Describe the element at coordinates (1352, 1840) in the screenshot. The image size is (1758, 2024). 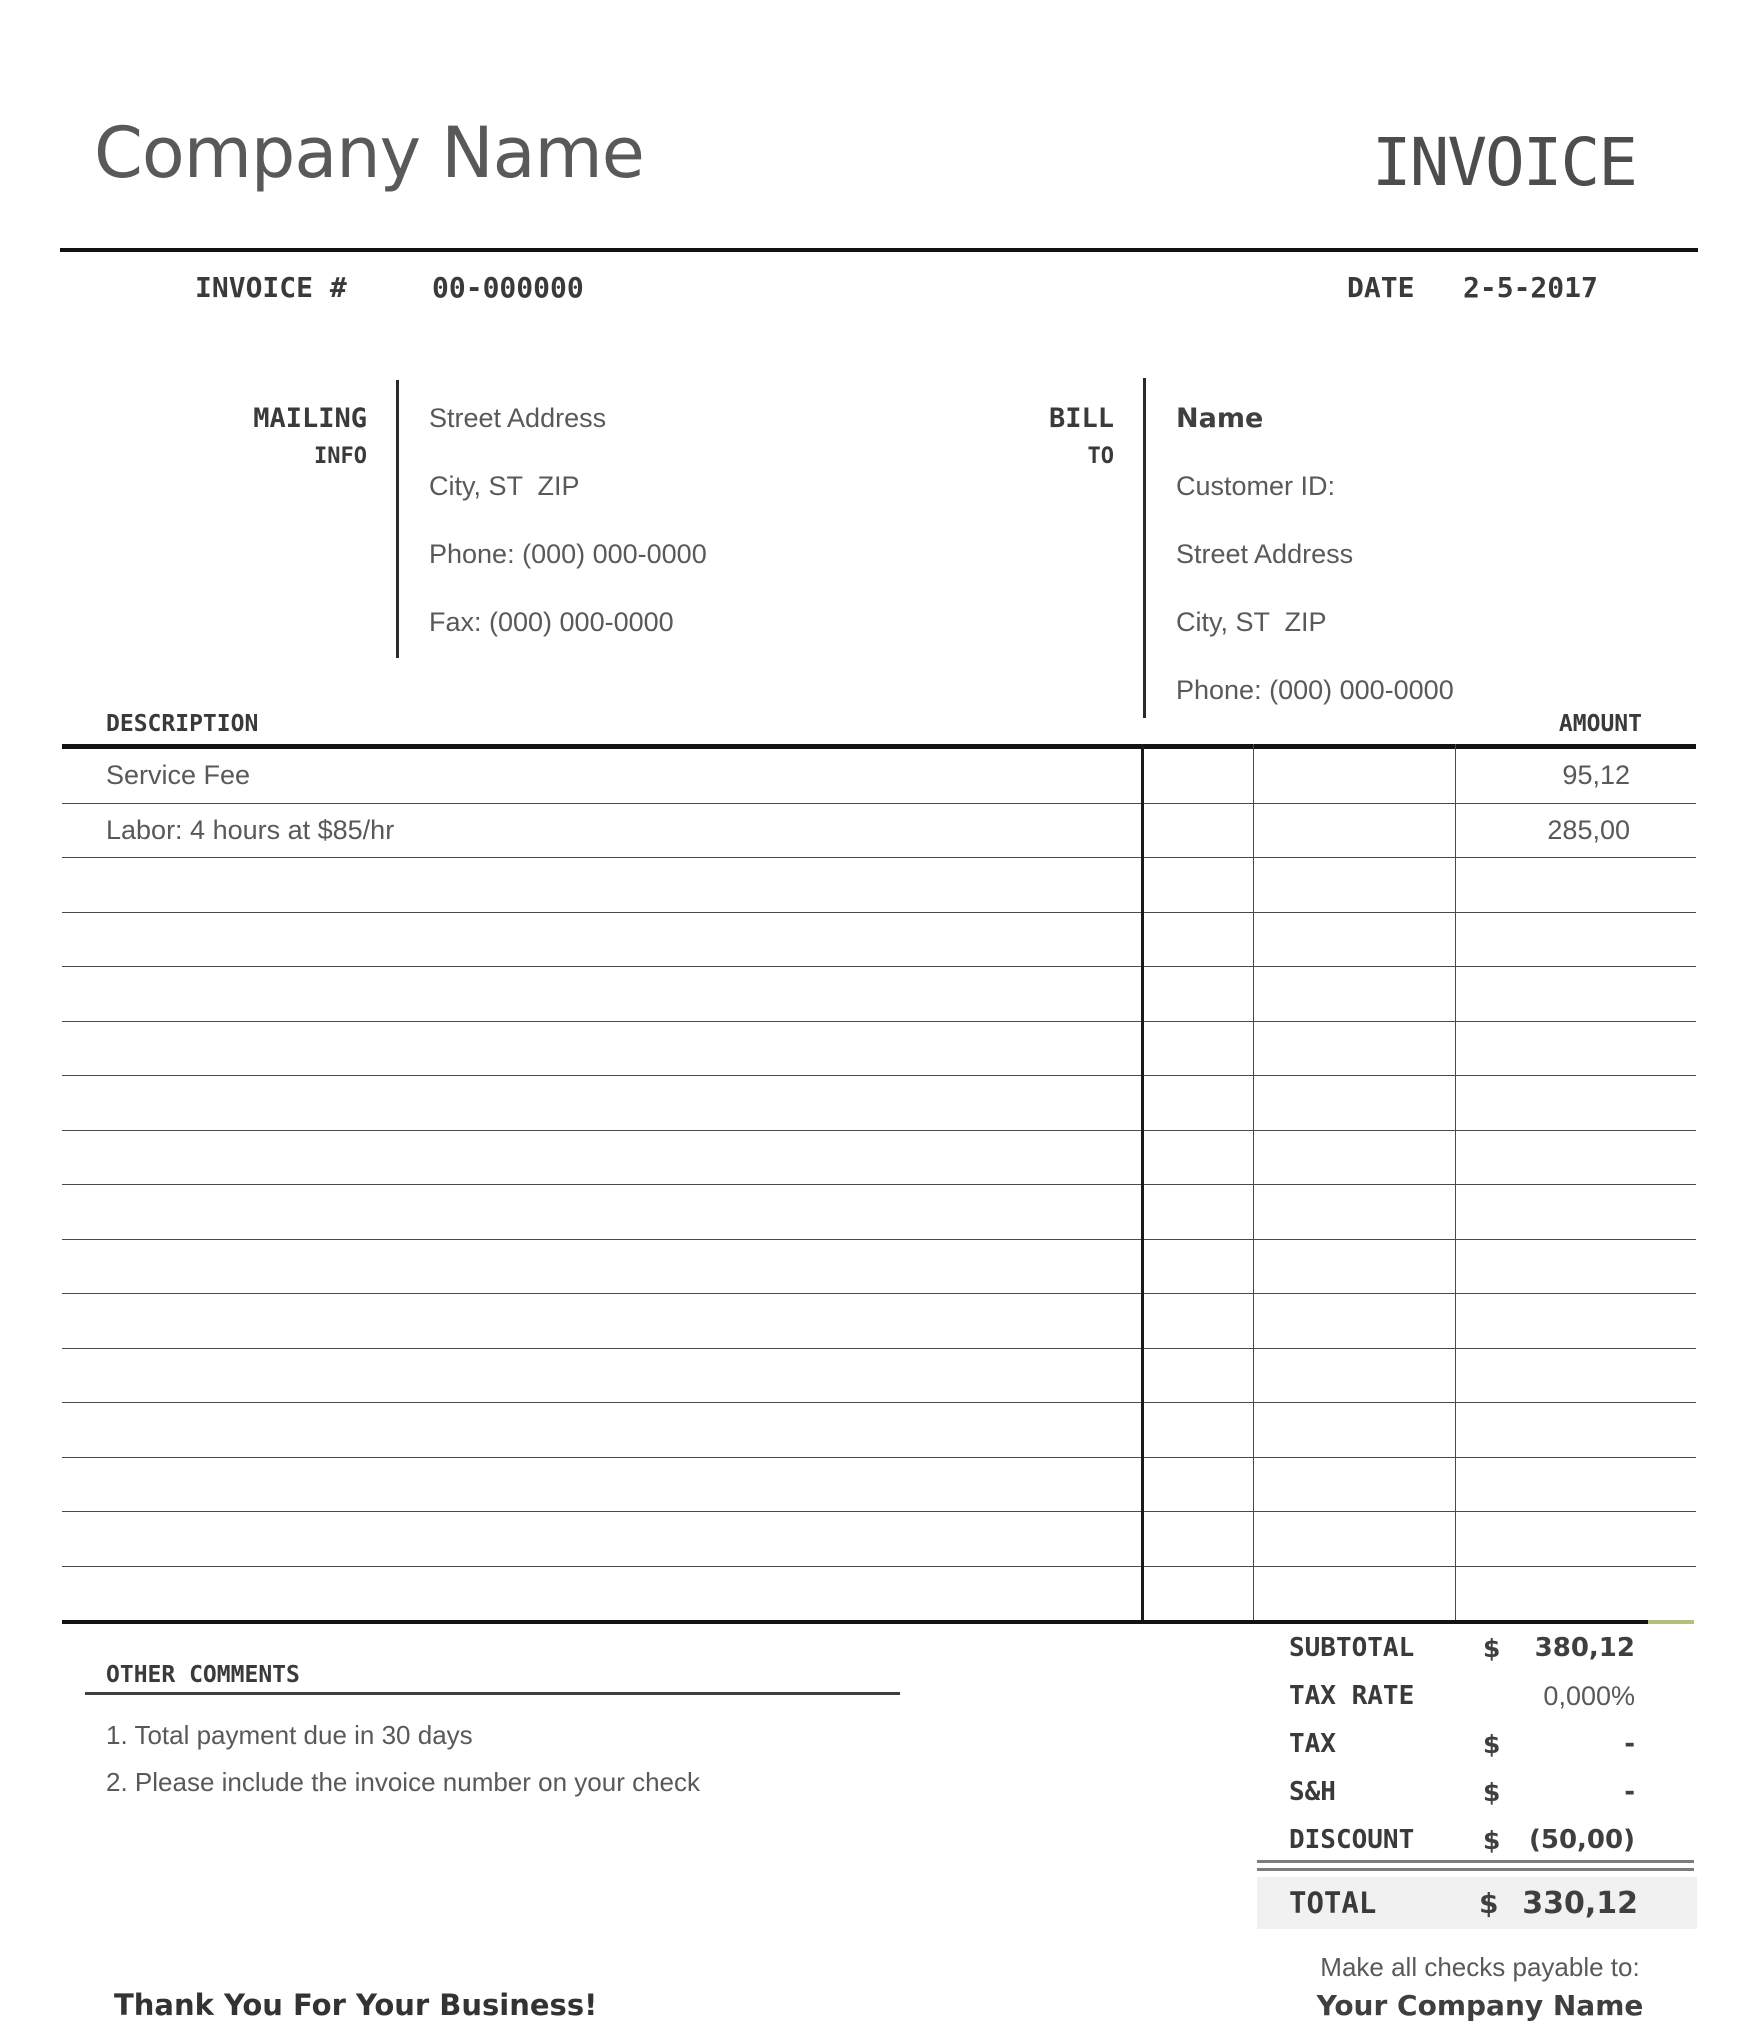
I see `discount-label: DISCOUNT` at that location.